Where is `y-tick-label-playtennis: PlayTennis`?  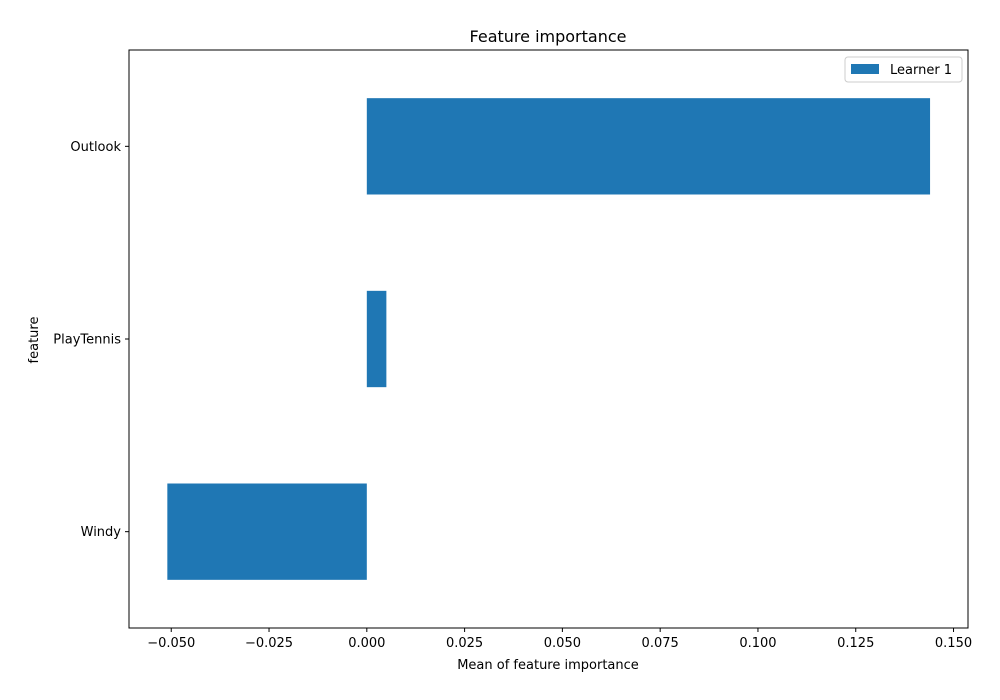 y-tick-label-playtennis: PlayTennis is located at coordinates (87, 340).